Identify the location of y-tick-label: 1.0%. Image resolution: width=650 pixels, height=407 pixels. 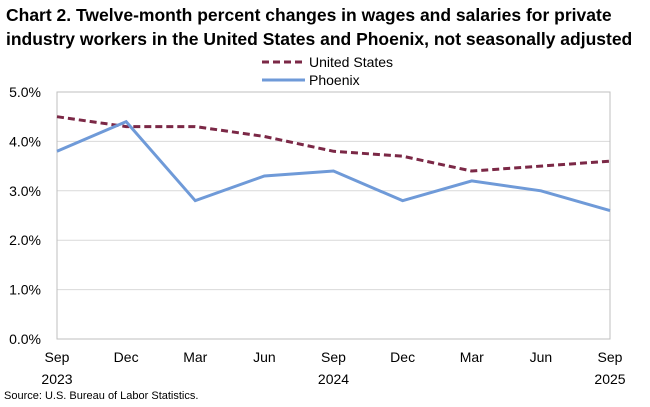
(25, 290).